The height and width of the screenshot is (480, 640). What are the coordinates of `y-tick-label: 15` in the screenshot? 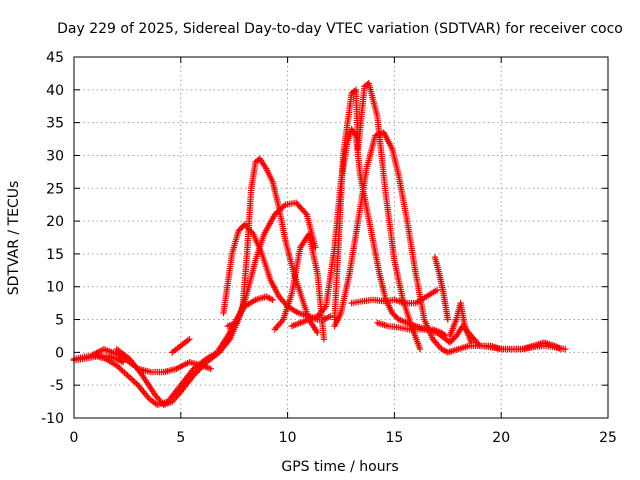 It's located at (55, 255).